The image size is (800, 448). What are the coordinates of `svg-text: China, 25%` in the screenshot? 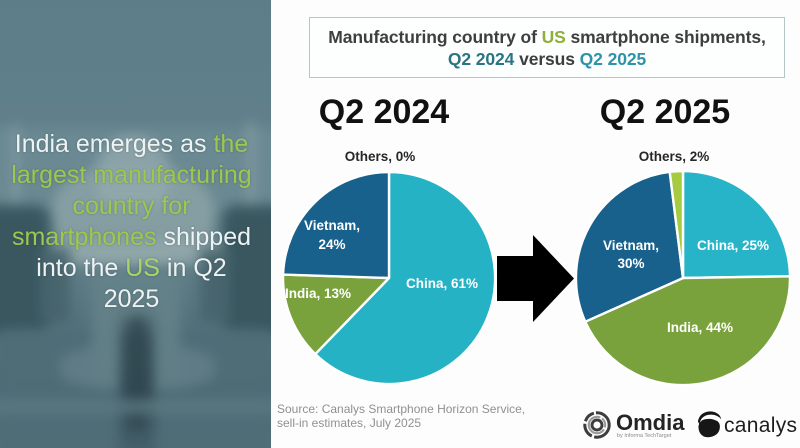 It's located at (733, 245).